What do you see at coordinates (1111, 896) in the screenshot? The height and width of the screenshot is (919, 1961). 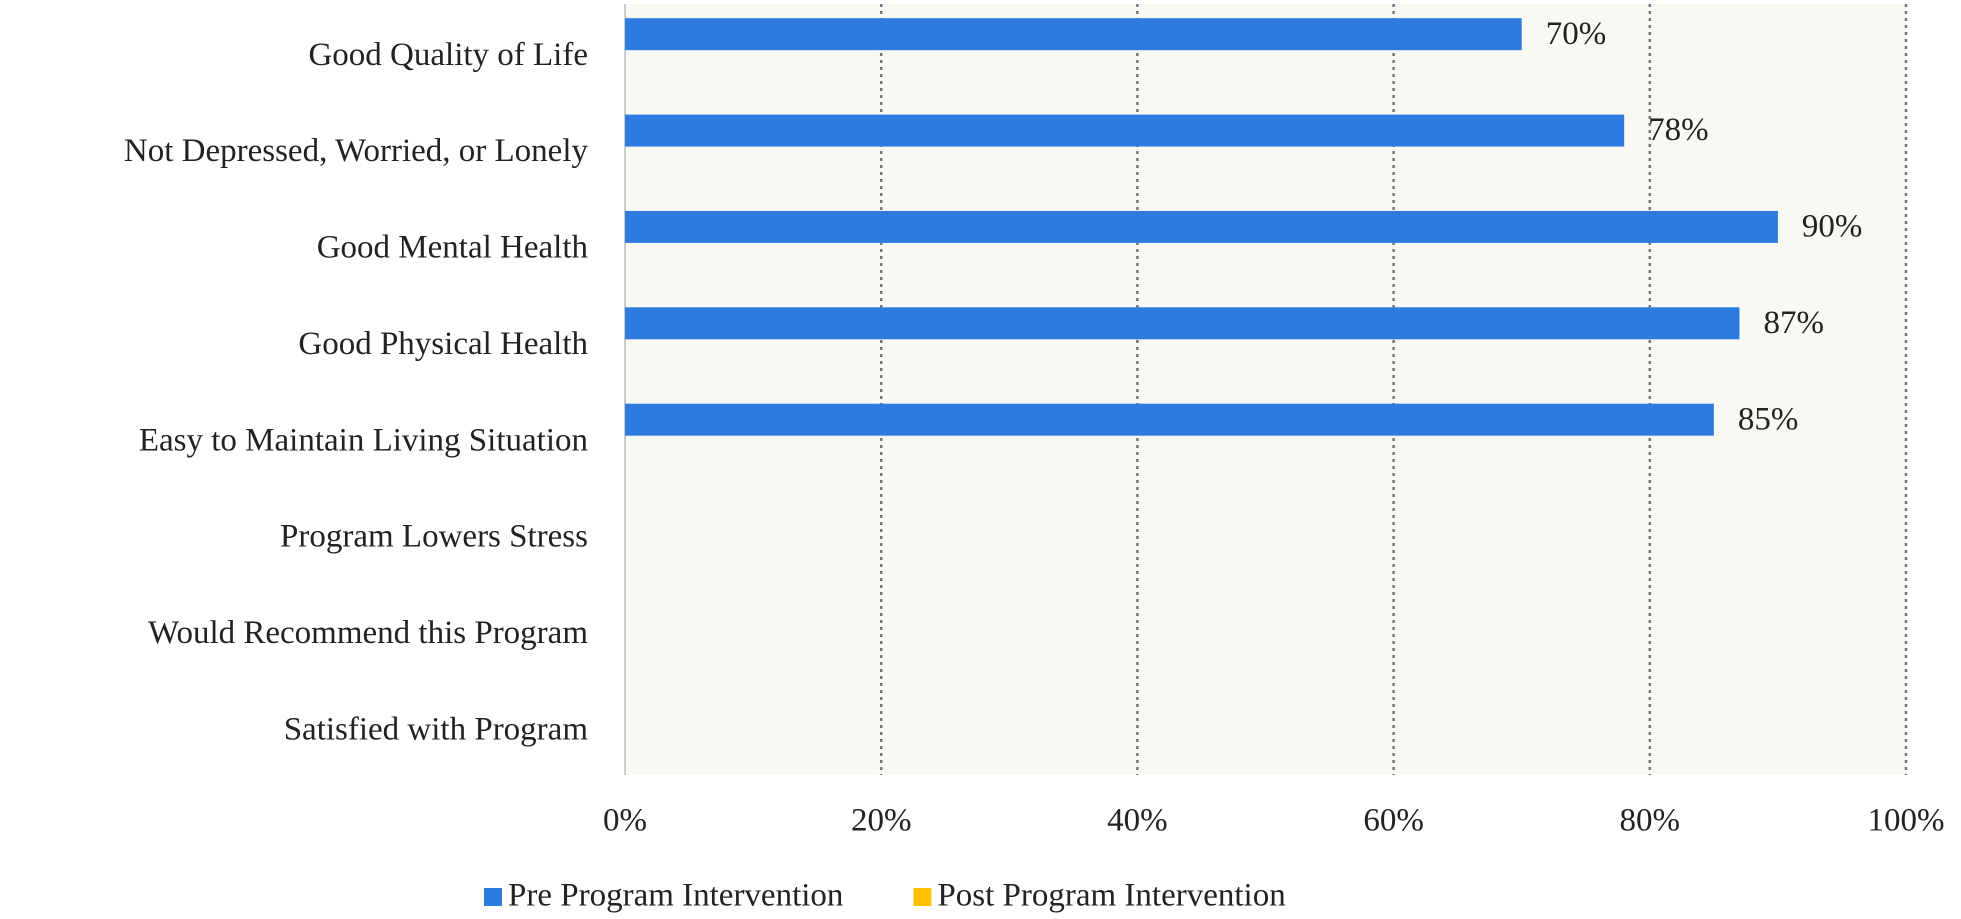 I see `legend-label: Post Program Intervention` at bounding box center [1111, 896].